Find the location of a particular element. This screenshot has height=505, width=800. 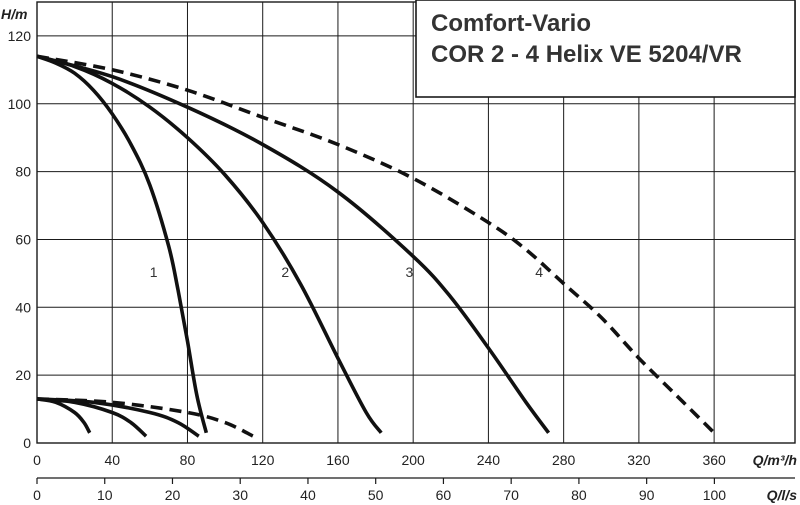

x2-tick-label: 30 is located at coordinates (240, 495).